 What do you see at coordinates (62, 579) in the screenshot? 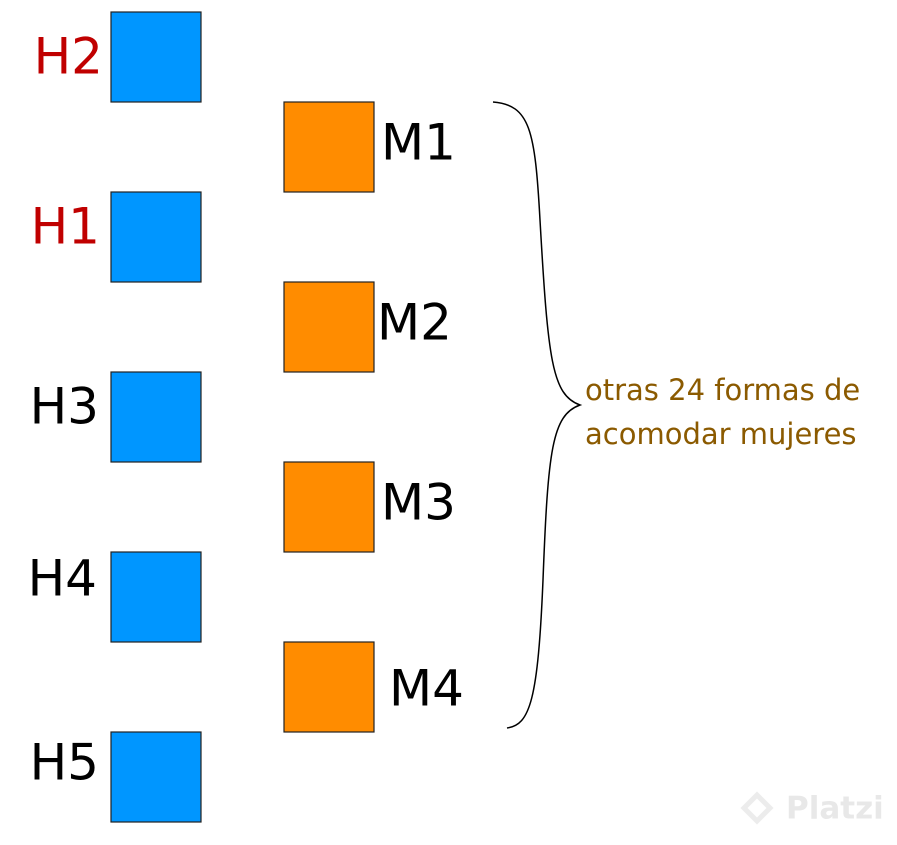
I see `man-label: H4` at bounding box center [62, 579].